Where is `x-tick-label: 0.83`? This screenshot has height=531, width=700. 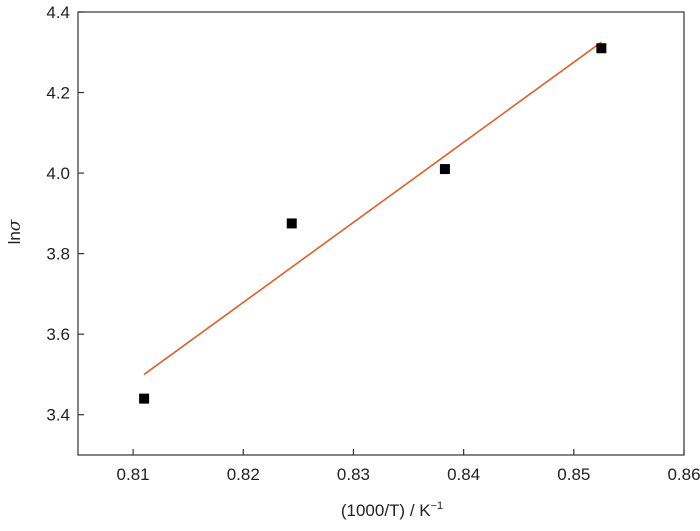
x-tick-label: 0.83 is located at coordinates (353, 474).